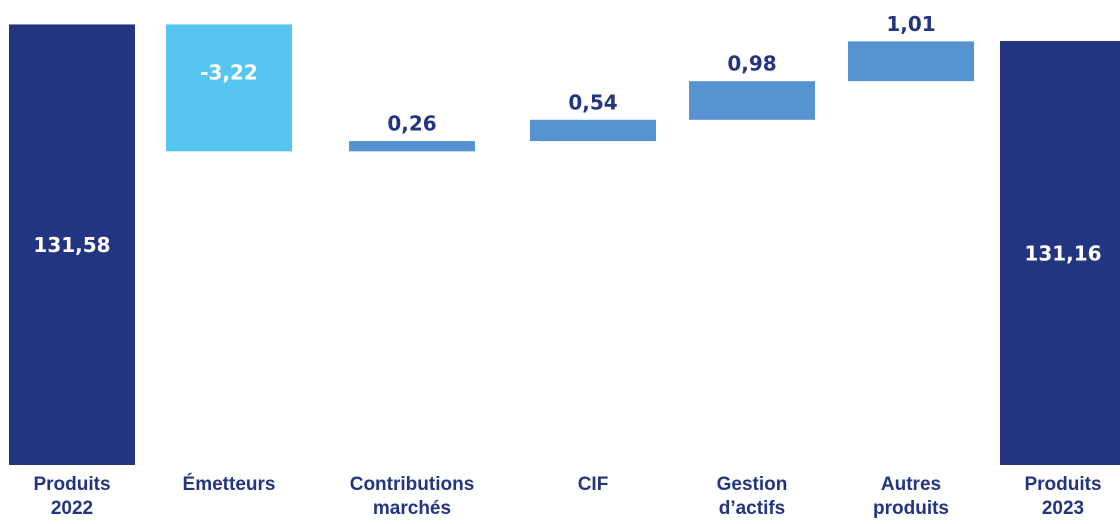  What do you see at coordinates (1063, 496) in the screenshot?
I see `category-label: Produits 2023` at bounding box center [1063, 496].